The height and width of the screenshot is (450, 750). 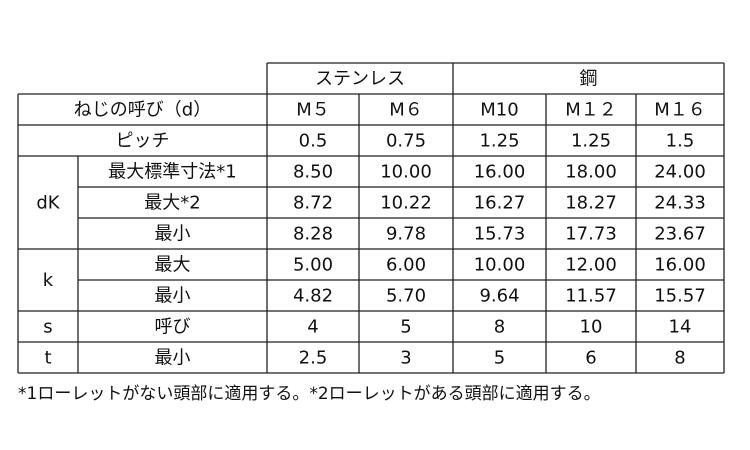 I want to click on cell: 24.00, so click(x=680, y=172).